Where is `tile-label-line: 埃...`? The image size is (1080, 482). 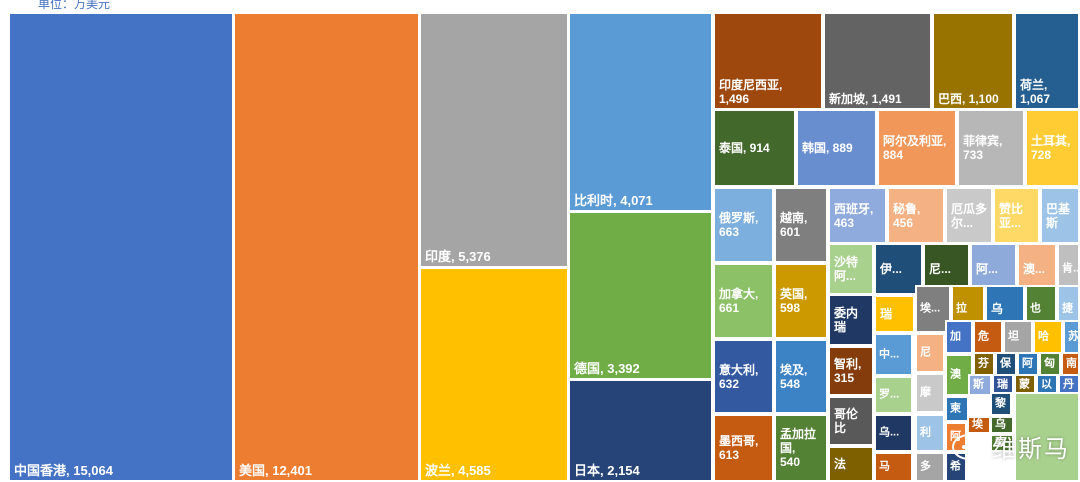 tile-label-line: 埃... is located at coordinates (930, 308).